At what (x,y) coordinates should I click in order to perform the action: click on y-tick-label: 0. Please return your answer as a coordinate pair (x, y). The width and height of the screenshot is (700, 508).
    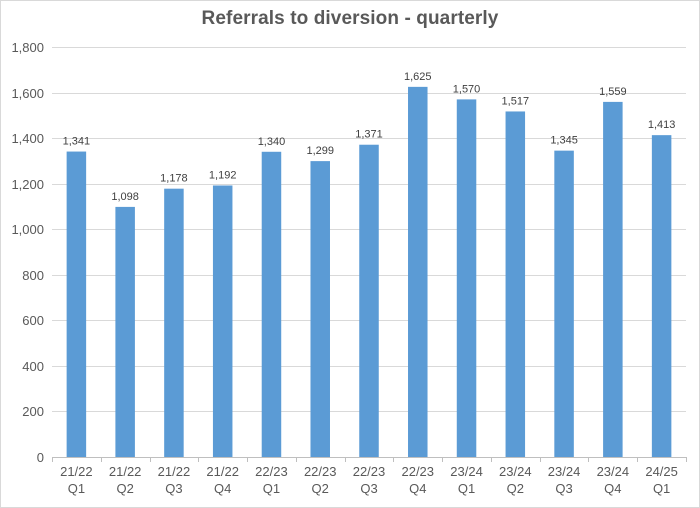
    Looking at the image, I should click on (40, 457).